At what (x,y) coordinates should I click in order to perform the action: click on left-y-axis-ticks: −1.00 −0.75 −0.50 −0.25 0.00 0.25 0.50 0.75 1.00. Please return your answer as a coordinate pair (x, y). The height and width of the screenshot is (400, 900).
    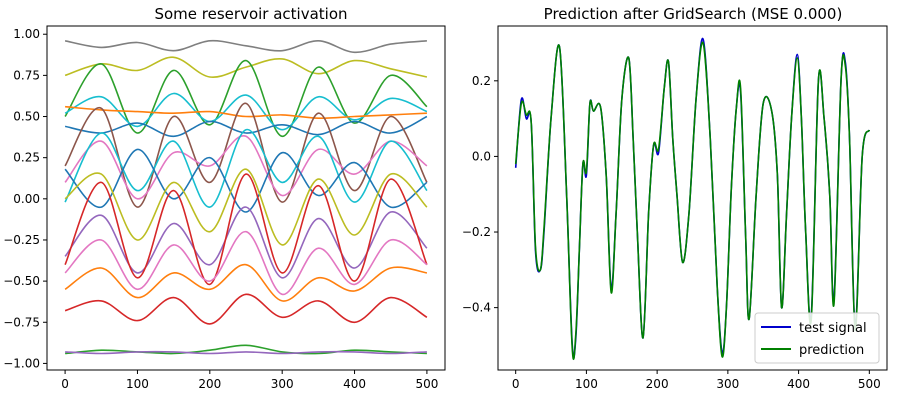
    Looking at the image, I should click on (25, 198).